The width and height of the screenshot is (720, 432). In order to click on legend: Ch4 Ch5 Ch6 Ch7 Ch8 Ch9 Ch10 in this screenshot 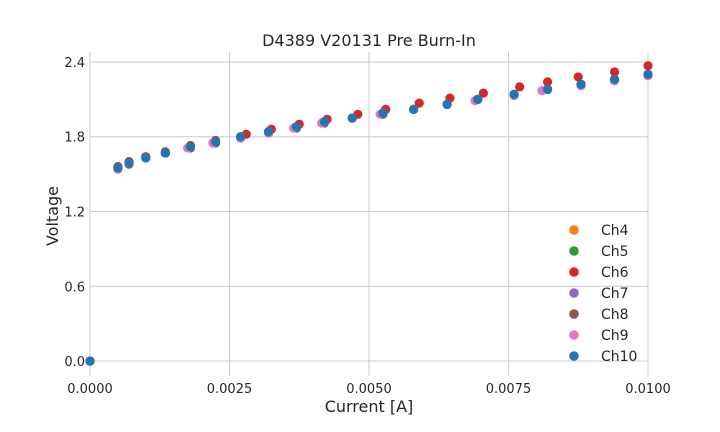, I will do `click(603, 294)`.